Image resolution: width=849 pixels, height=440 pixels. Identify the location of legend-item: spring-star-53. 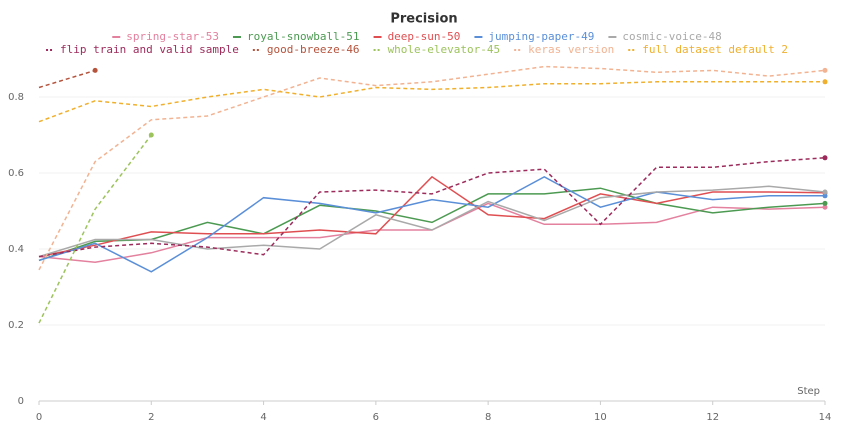
(165, 36).